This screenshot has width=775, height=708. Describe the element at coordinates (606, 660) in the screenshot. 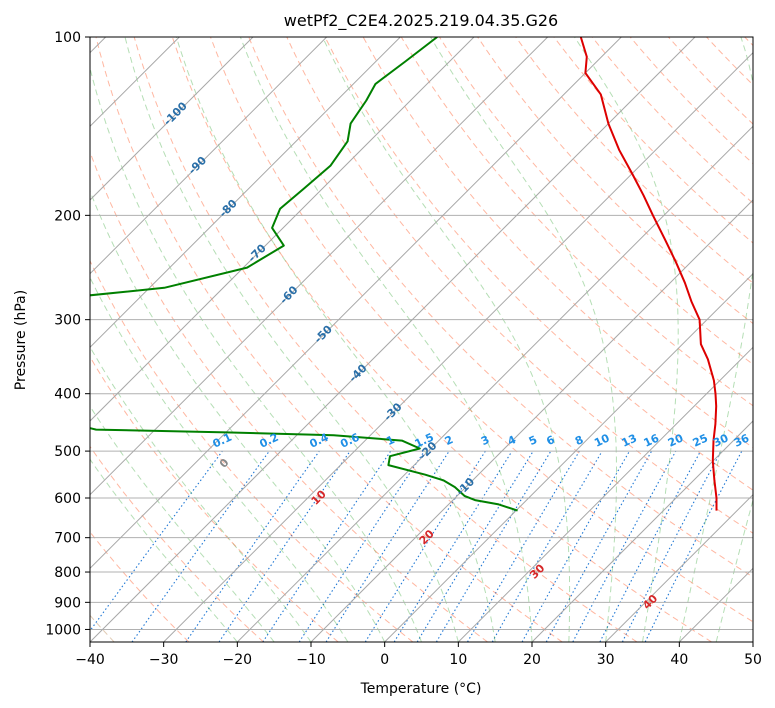

I see `x-tick-label: 30` at that location.